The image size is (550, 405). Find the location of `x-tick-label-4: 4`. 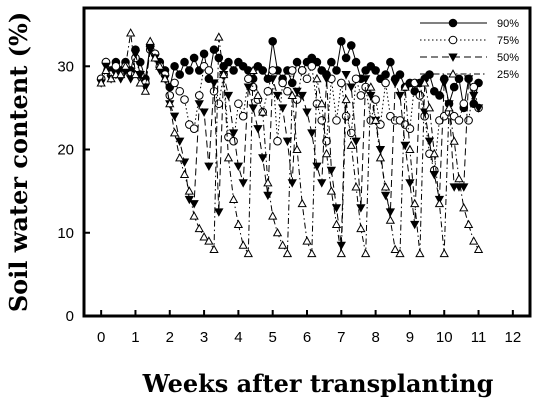

x-tick-label-4: 4 is located at coordinates (238, 337).